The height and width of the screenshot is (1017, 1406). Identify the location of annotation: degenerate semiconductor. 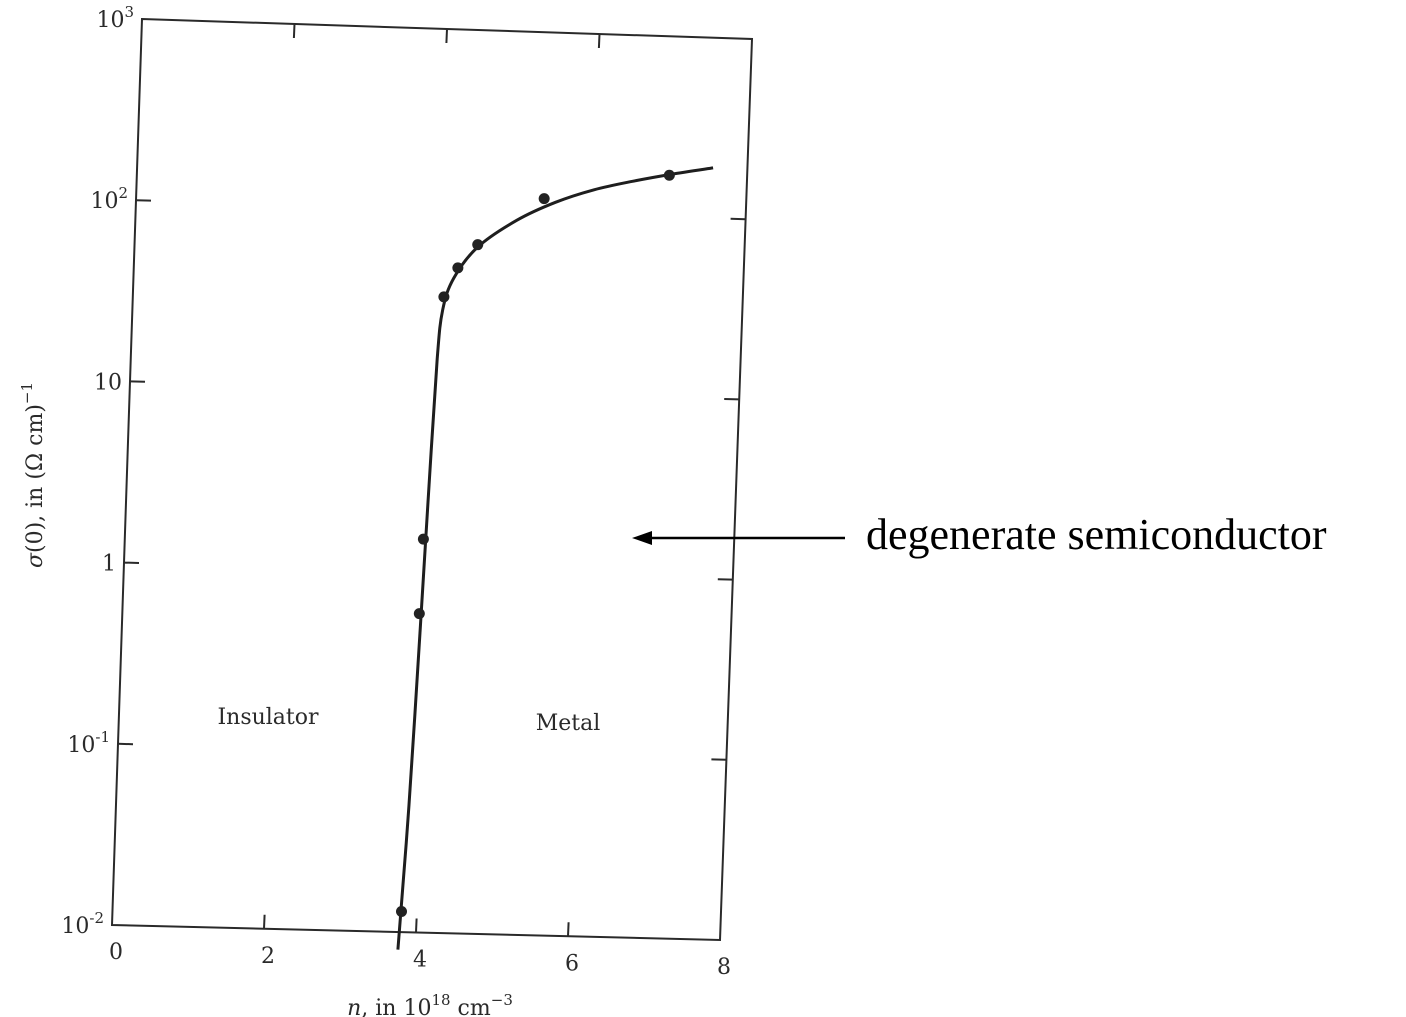
(979, 534).